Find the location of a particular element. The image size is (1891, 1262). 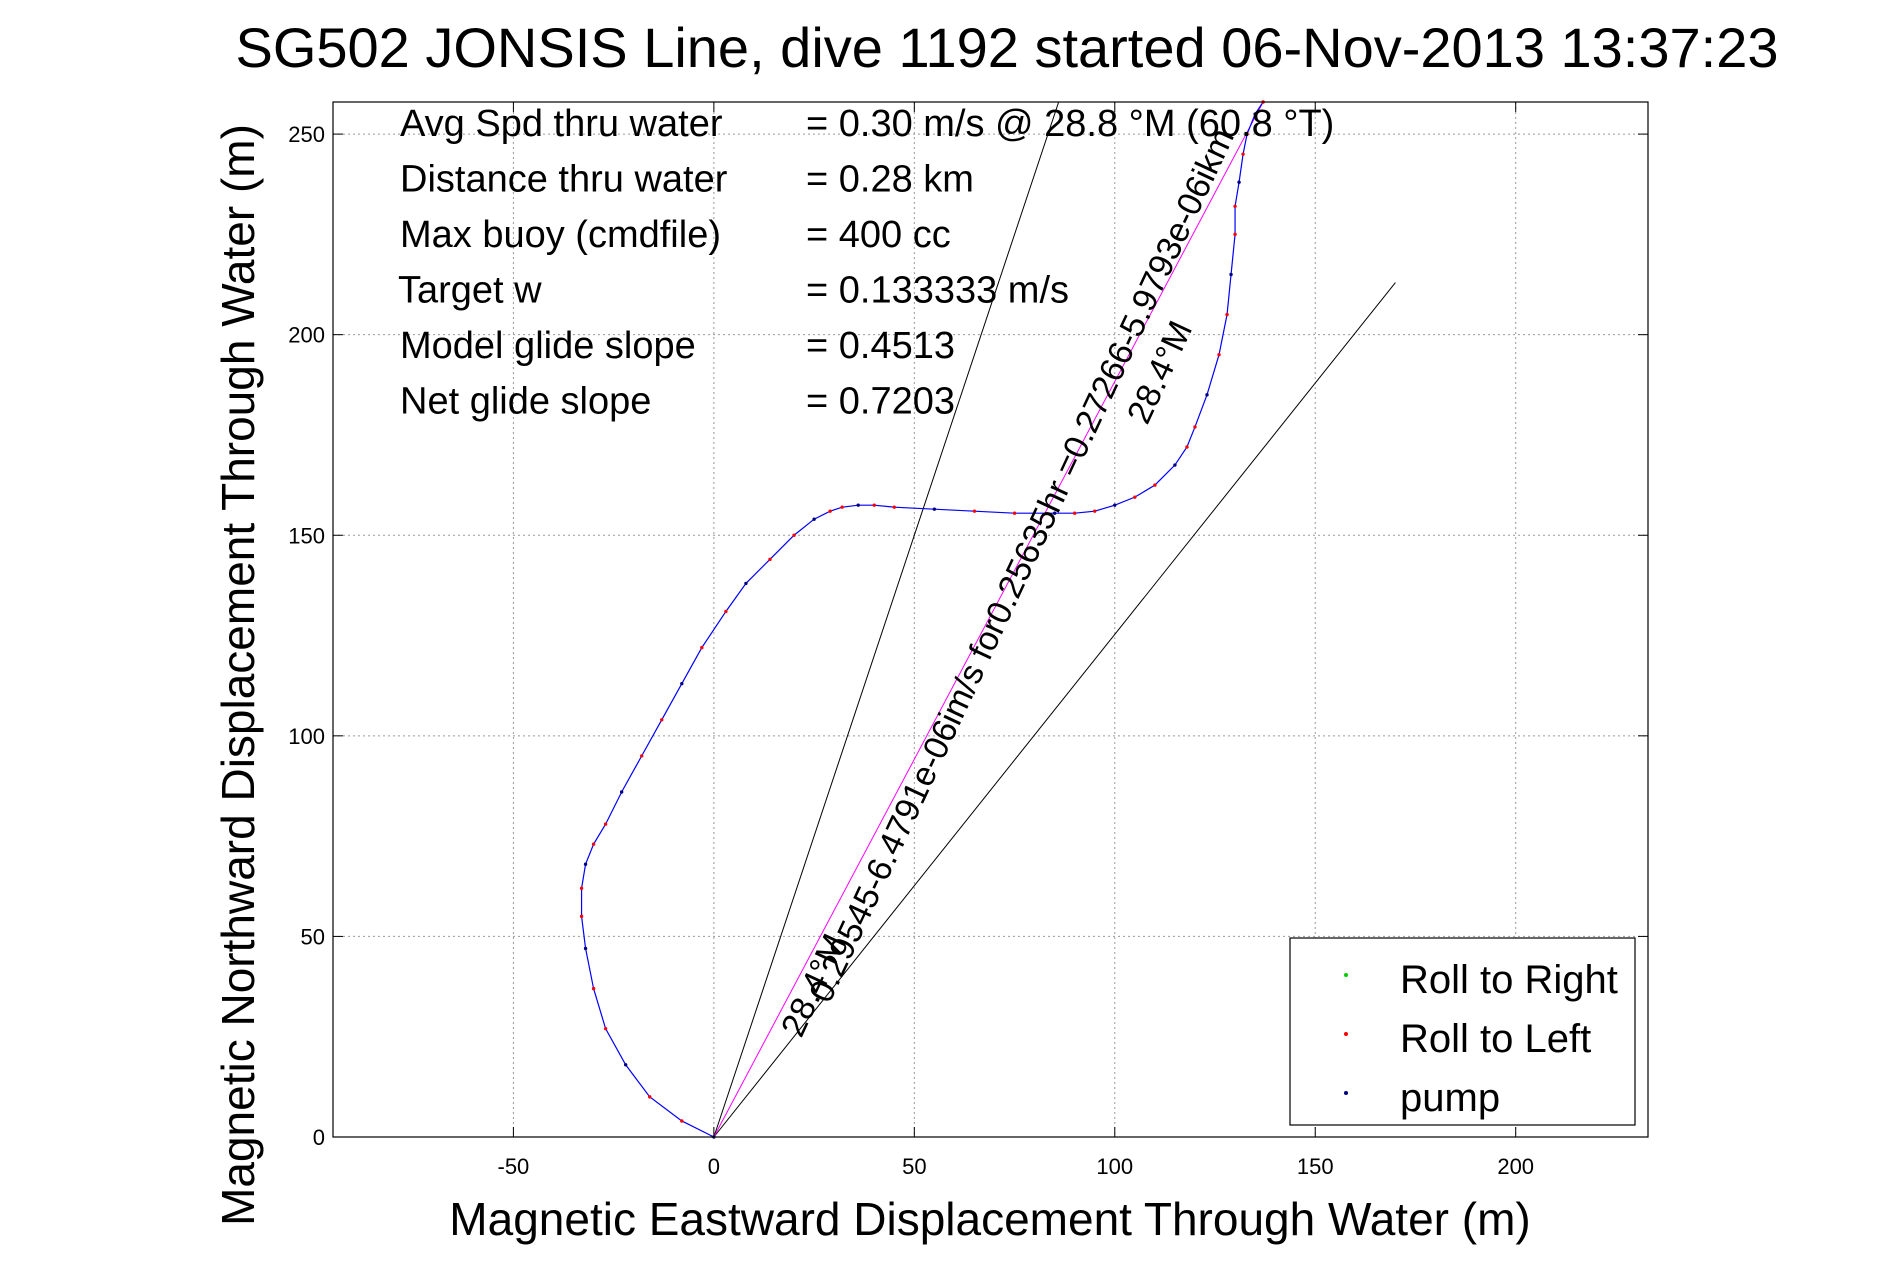

stat-label: Net glide slope is located at coordinates (525, 402).